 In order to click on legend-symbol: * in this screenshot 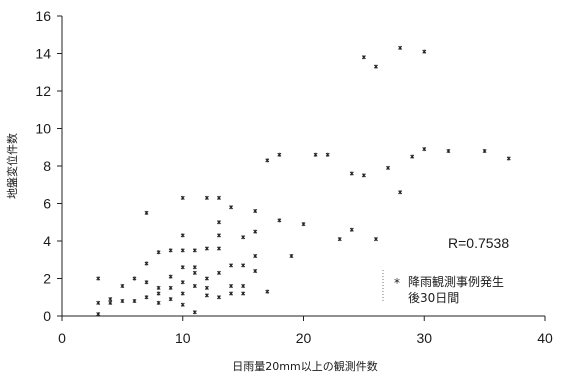, I will do `click(397, 283)`.